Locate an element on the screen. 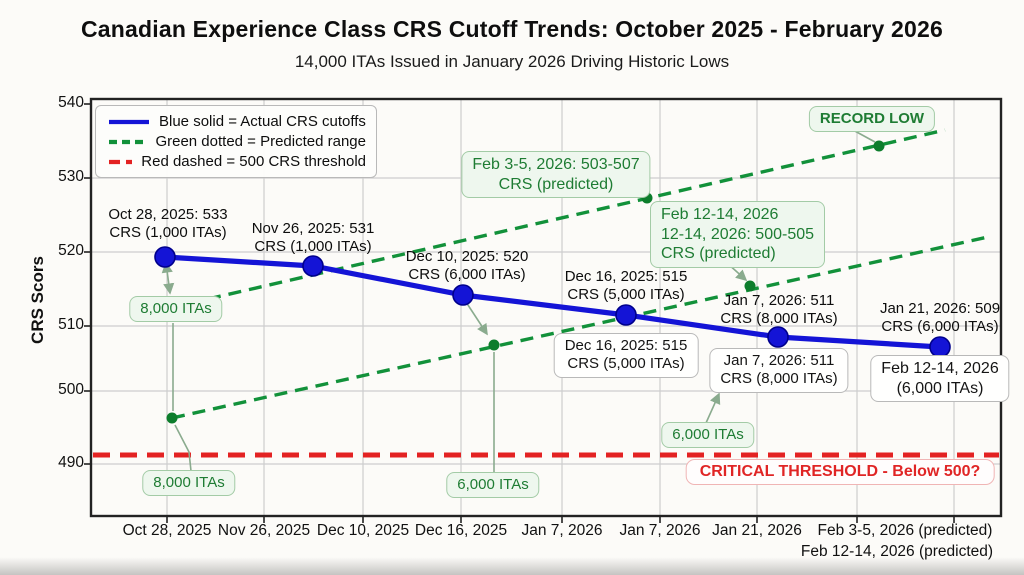 This screenshot has width=1024, height=575. callout-6000-itas-lower: 6,000 ITAs is located at coordinates (493, 485).